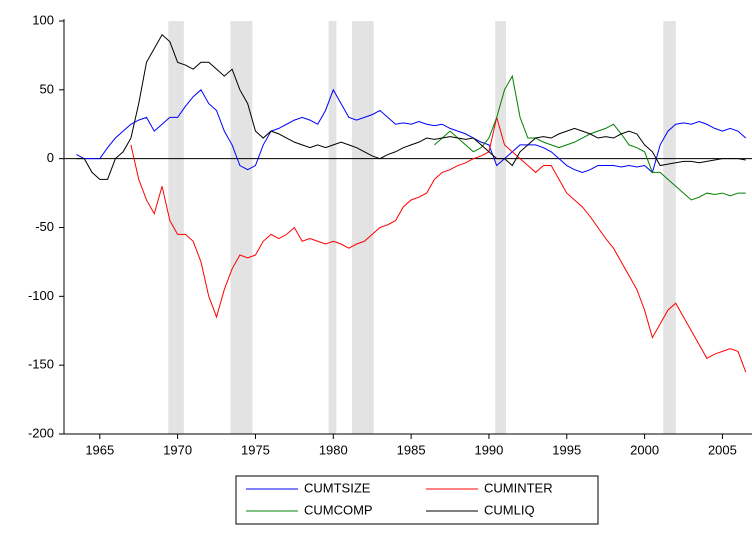 The image size is (752, 552). What do you see at coordinates (333, 449) in the screenshot?
I see `x-tick-label: 1980` at bounding box center [333, 449].